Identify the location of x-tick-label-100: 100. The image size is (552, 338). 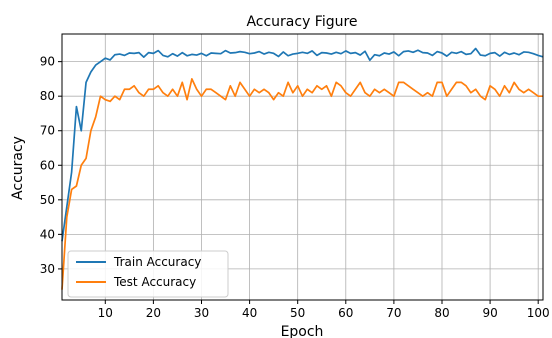
(538, 313).